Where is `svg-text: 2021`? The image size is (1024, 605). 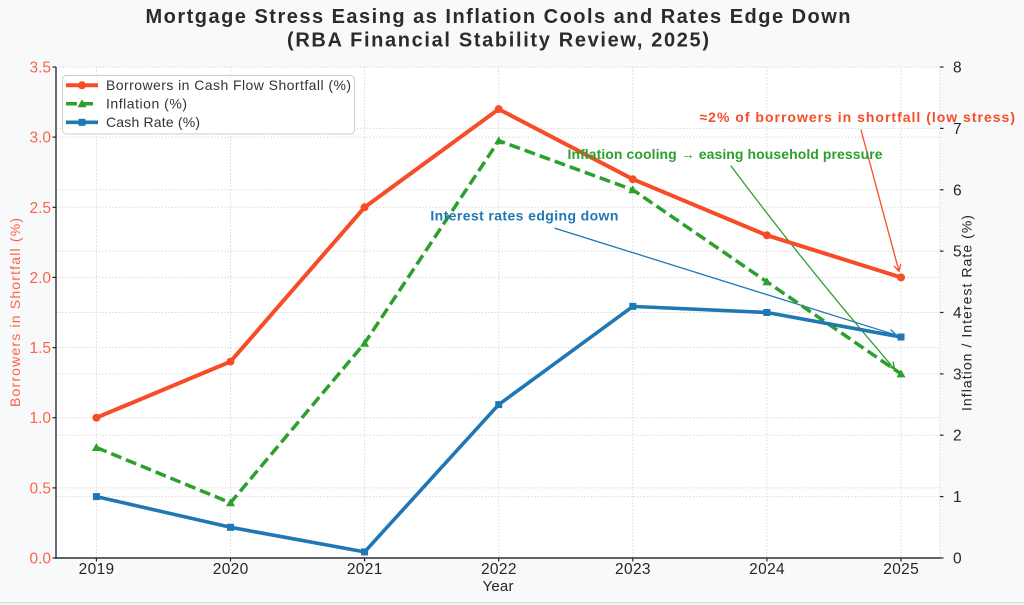
svg-text: 2021 is located at coordinates (365, 569).